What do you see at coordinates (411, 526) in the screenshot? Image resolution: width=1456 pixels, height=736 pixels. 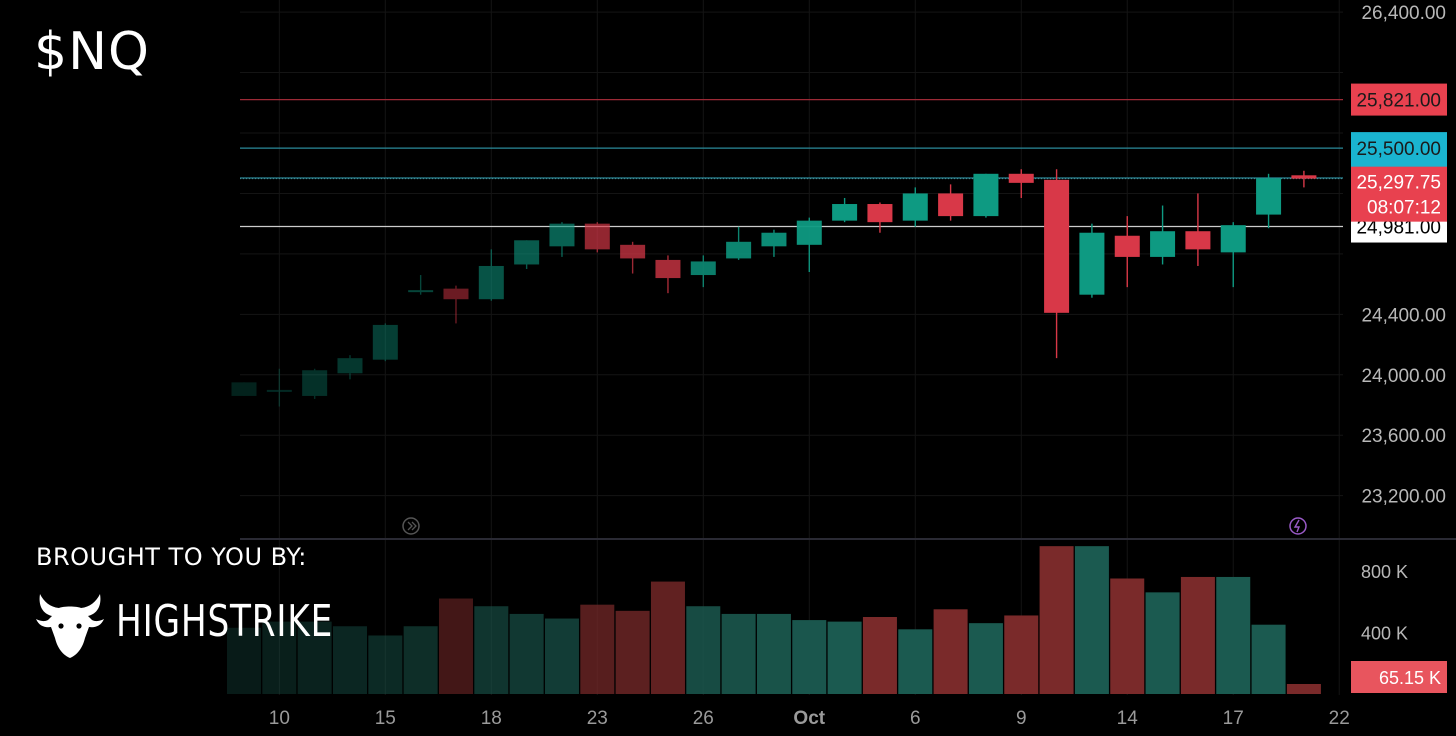 I see `scroll-to-realtime-icon` at bounding box center [411, 526].